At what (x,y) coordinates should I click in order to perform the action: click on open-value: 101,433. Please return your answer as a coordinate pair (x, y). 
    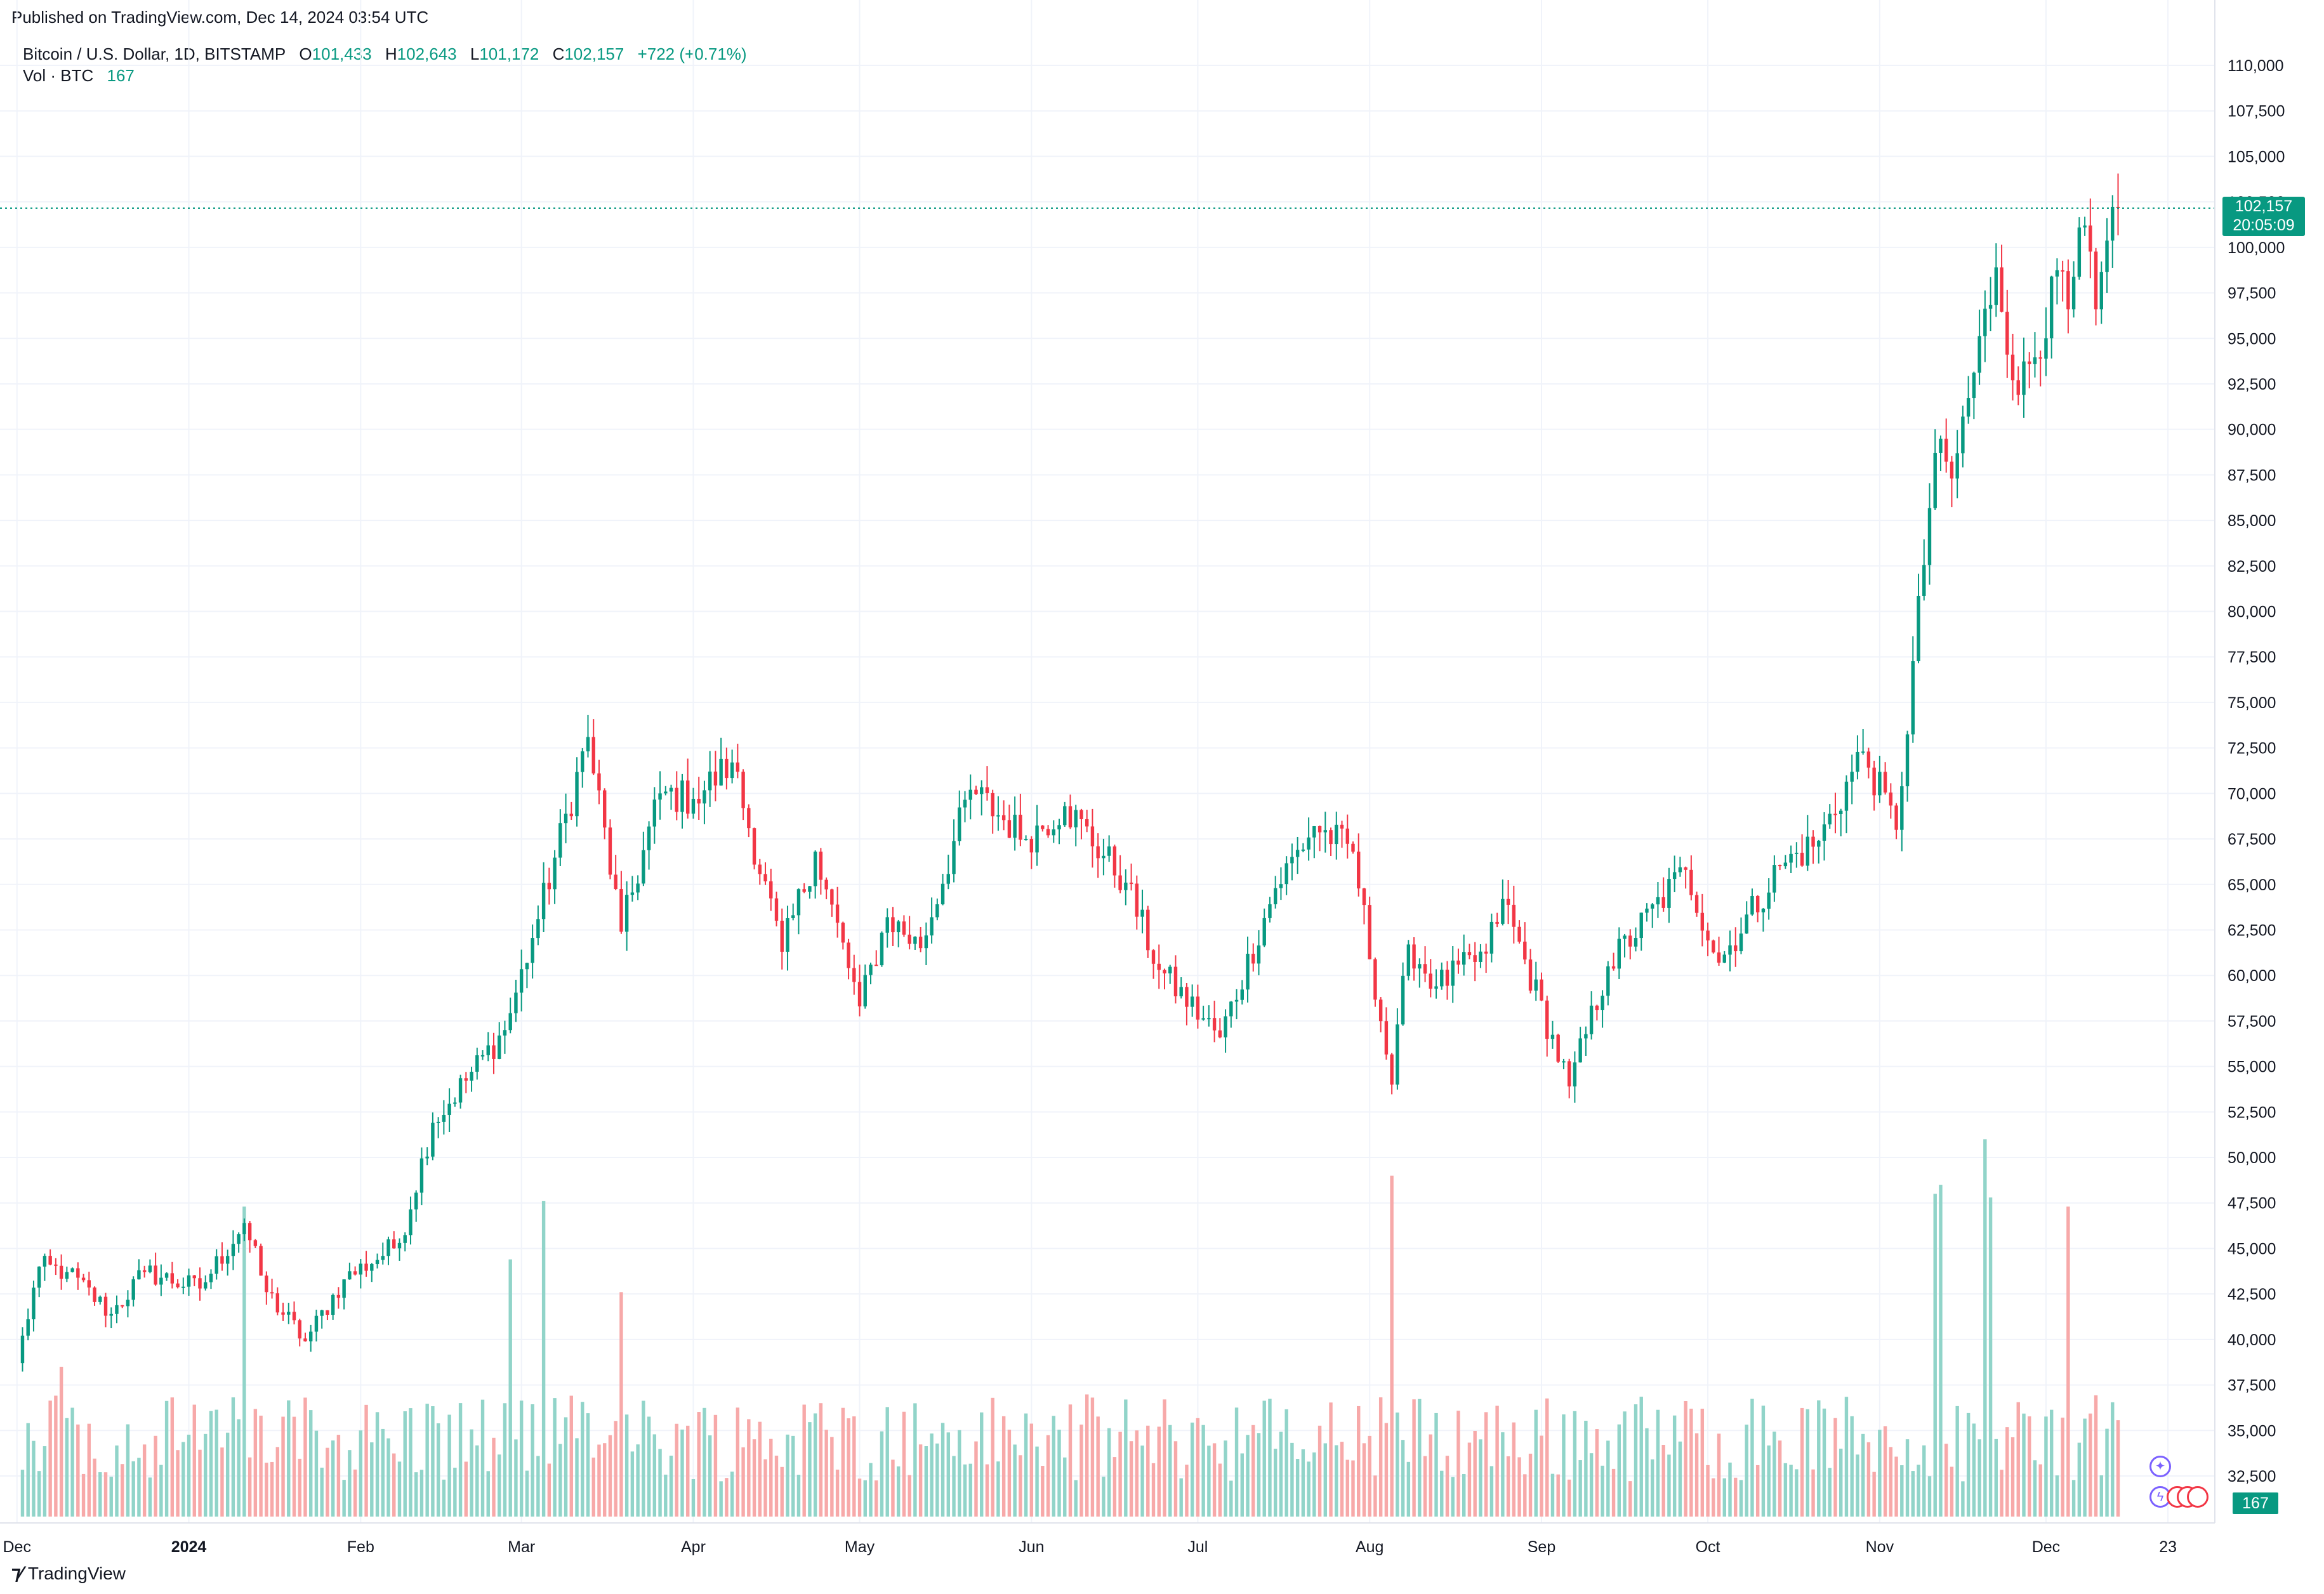
    Looking at the image, I should click on (342, 53).